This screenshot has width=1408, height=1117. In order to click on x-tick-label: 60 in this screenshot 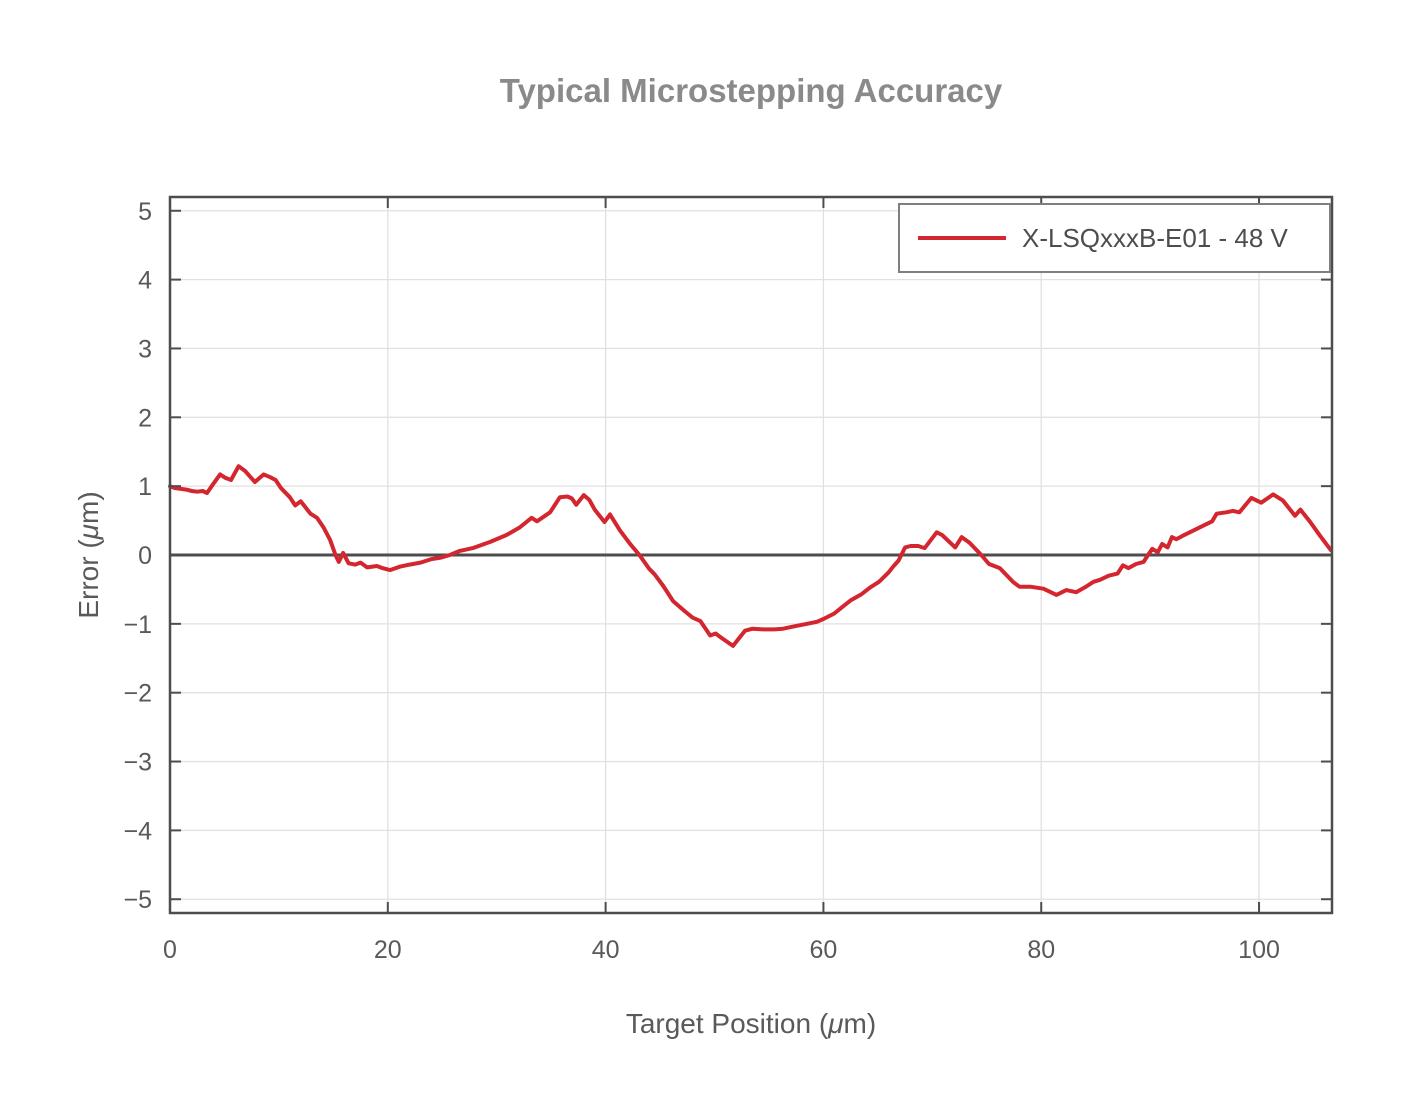, I will do `click(824, 950)`.